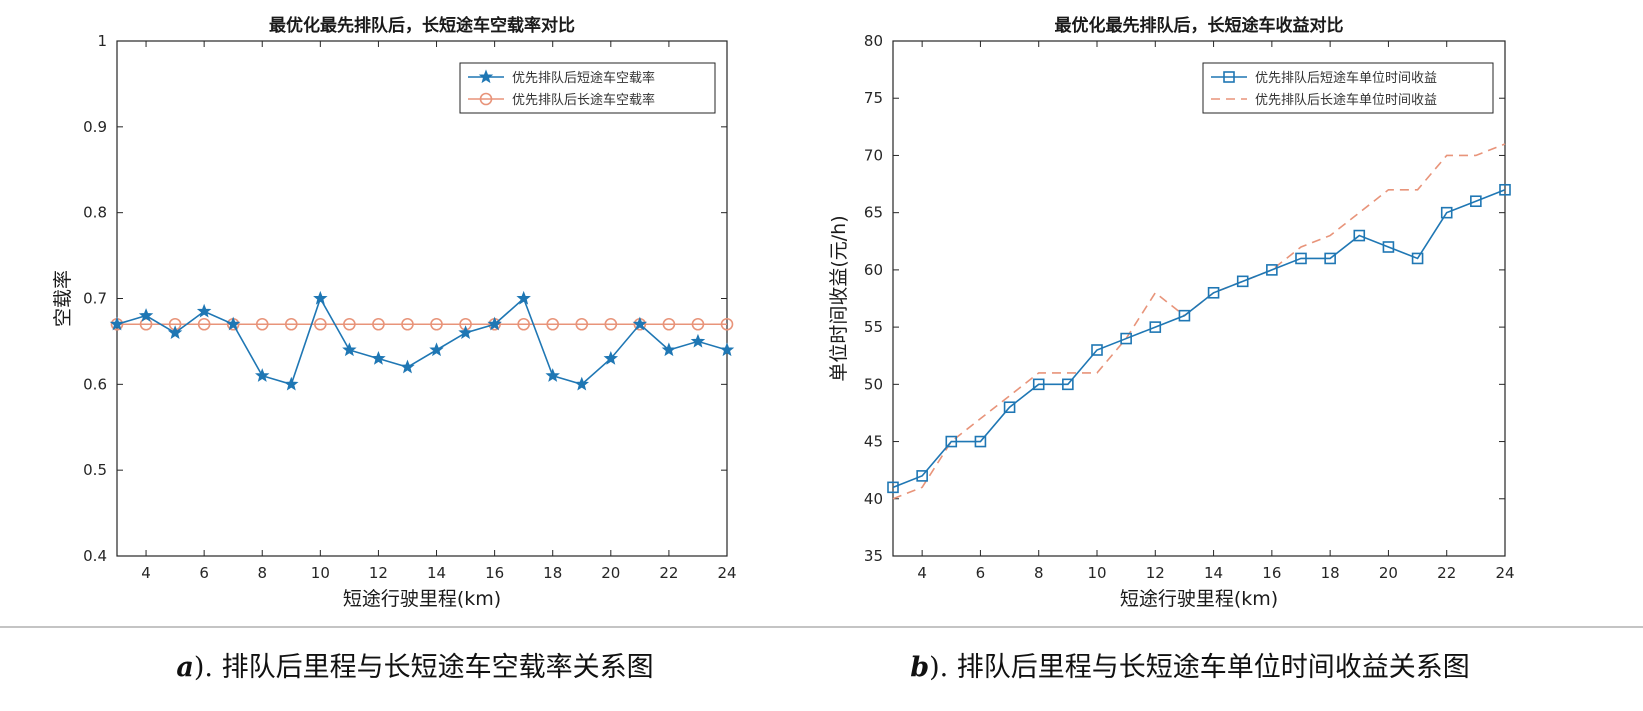  I want to click on chart-title: 最优化最先排队后，长短途车空载率对比, so click(422, 25).